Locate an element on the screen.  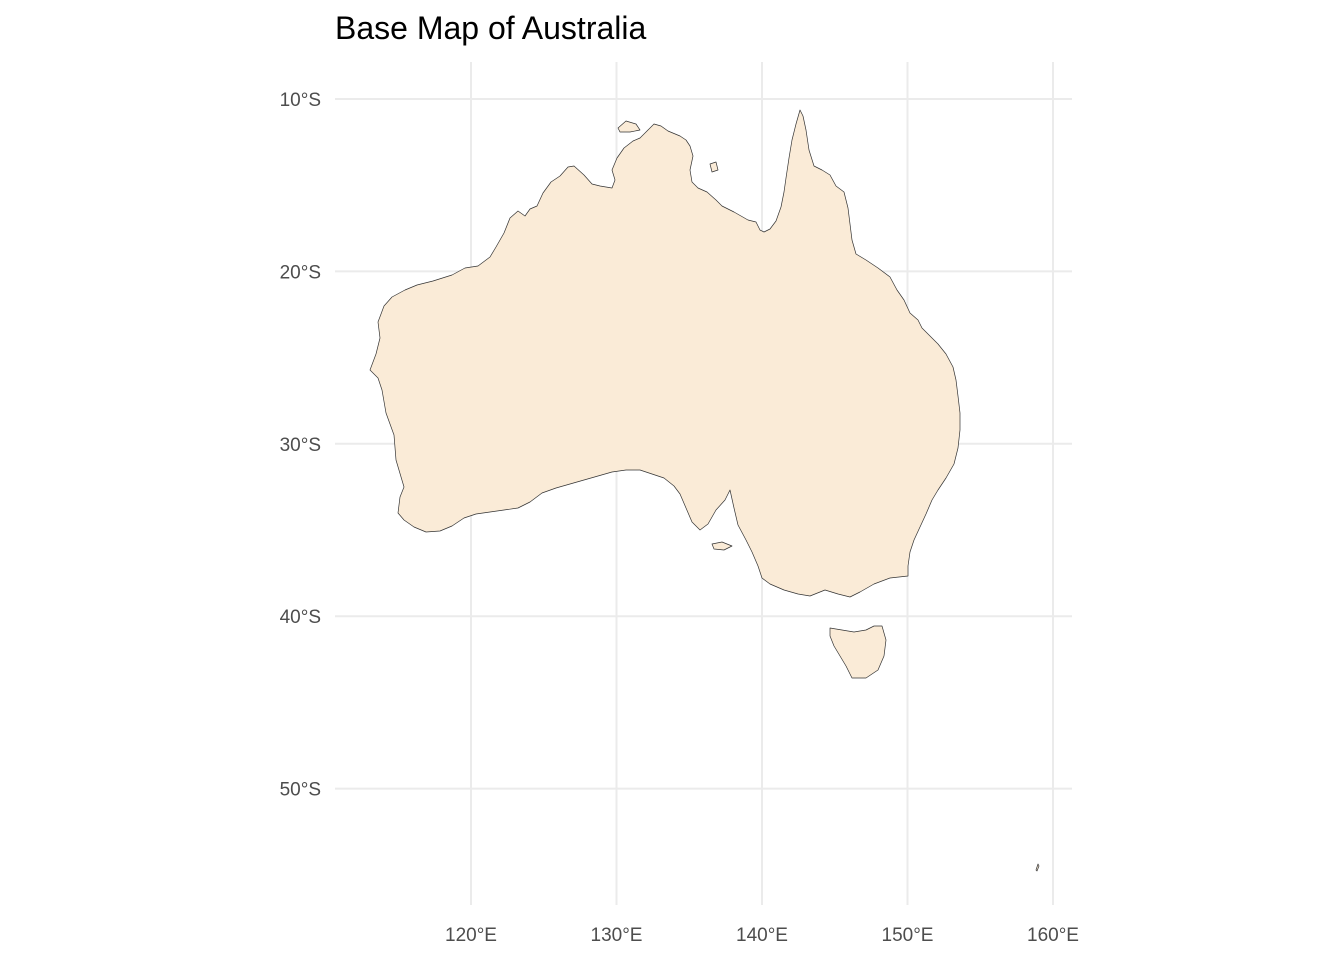
x-tick-label: 160°E is located at coordinates (1053, 935).